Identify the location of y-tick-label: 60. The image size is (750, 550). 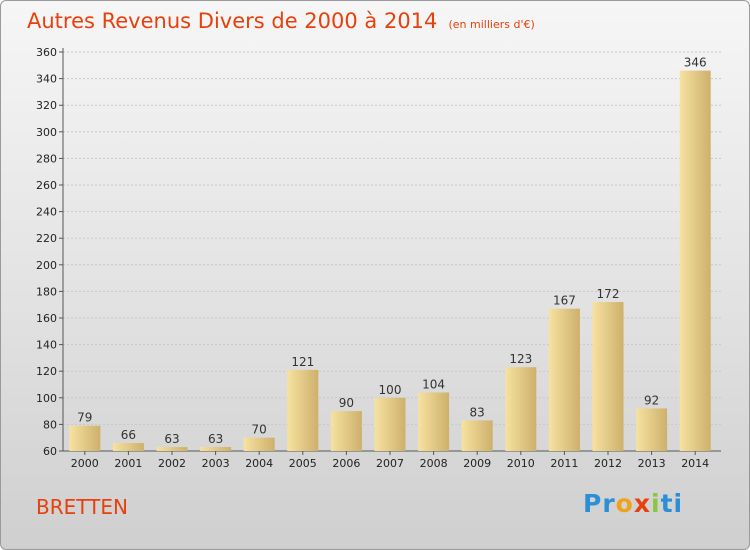
(50, 451).